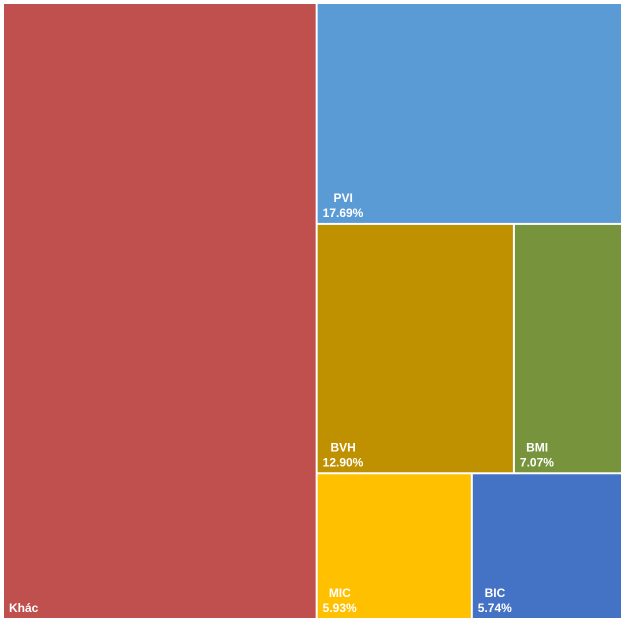  I want to click on value-label: 5.93%, so click(340, 608).